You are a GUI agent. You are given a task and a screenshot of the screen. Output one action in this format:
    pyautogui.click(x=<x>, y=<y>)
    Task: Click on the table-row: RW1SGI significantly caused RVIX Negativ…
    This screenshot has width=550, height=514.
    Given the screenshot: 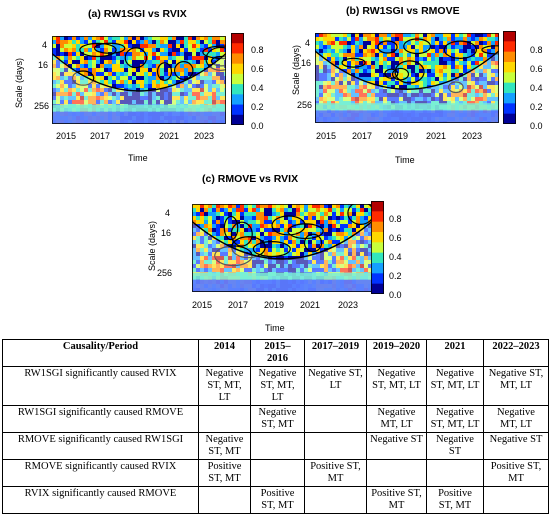 What is the action you would take?
    pyautogui.click(x=275, y=386)
    